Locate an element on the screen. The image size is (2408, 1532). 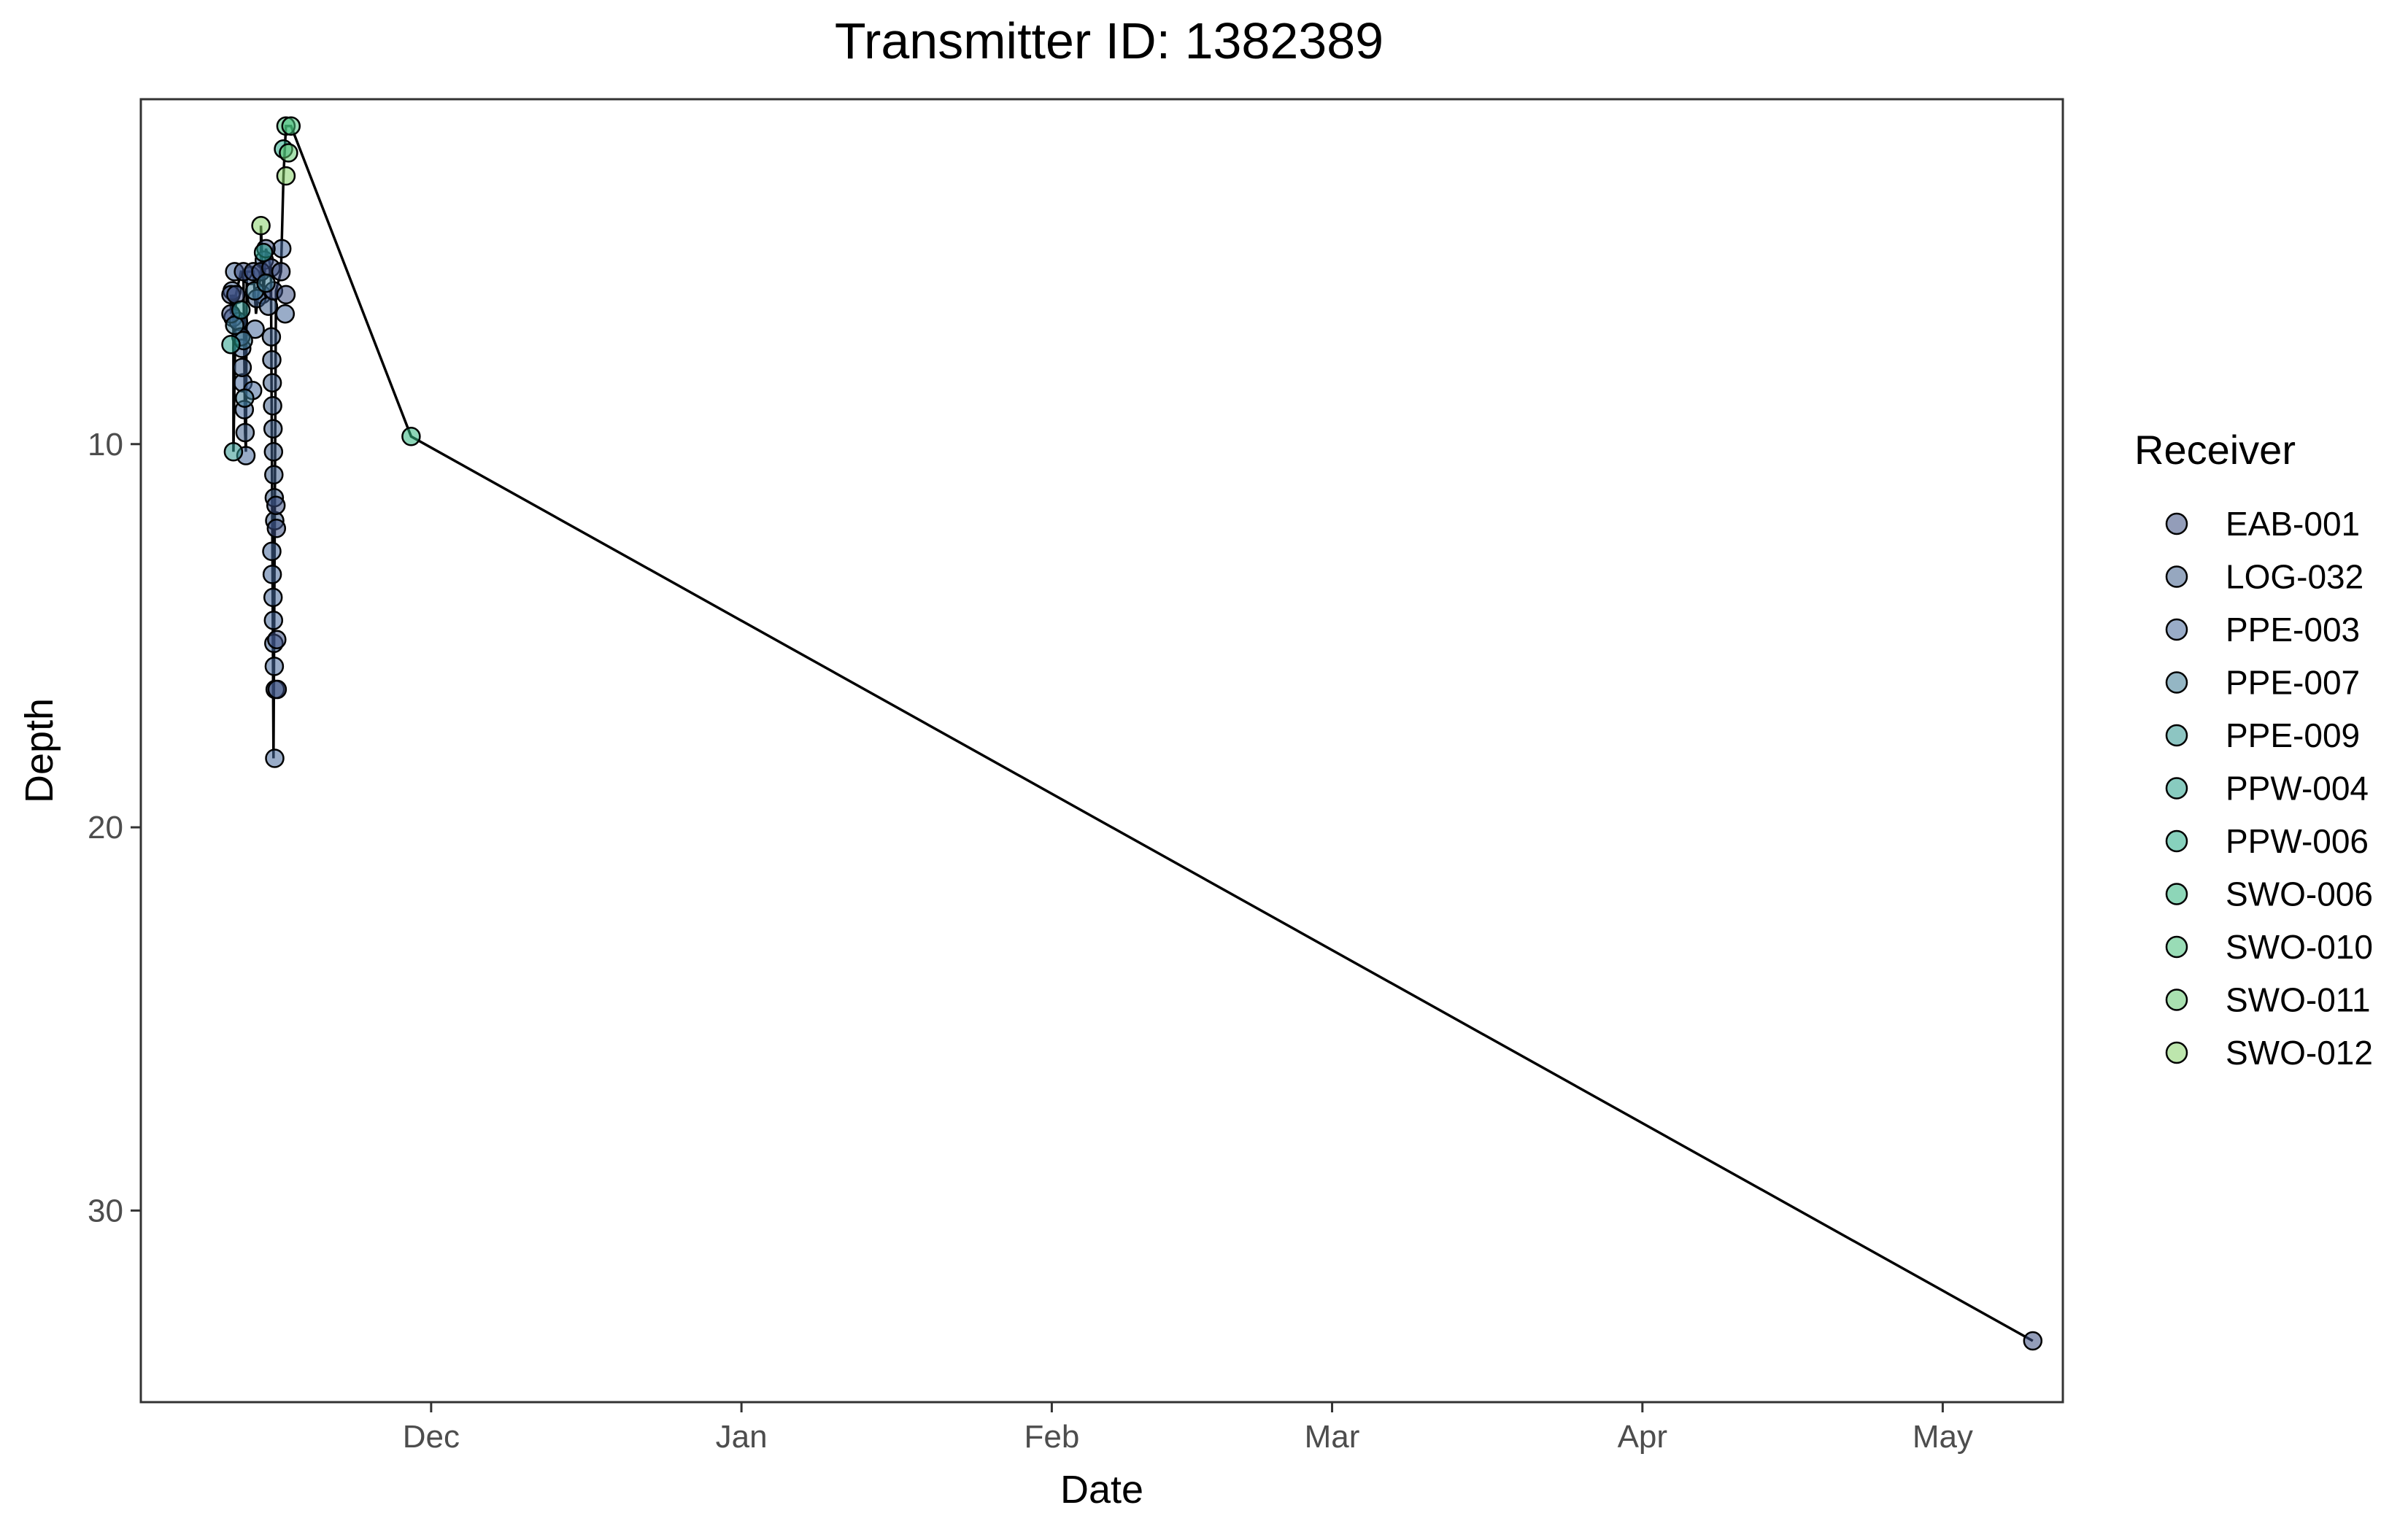
legend-label: SWO-011 is located at coordinates (2298, 1000).